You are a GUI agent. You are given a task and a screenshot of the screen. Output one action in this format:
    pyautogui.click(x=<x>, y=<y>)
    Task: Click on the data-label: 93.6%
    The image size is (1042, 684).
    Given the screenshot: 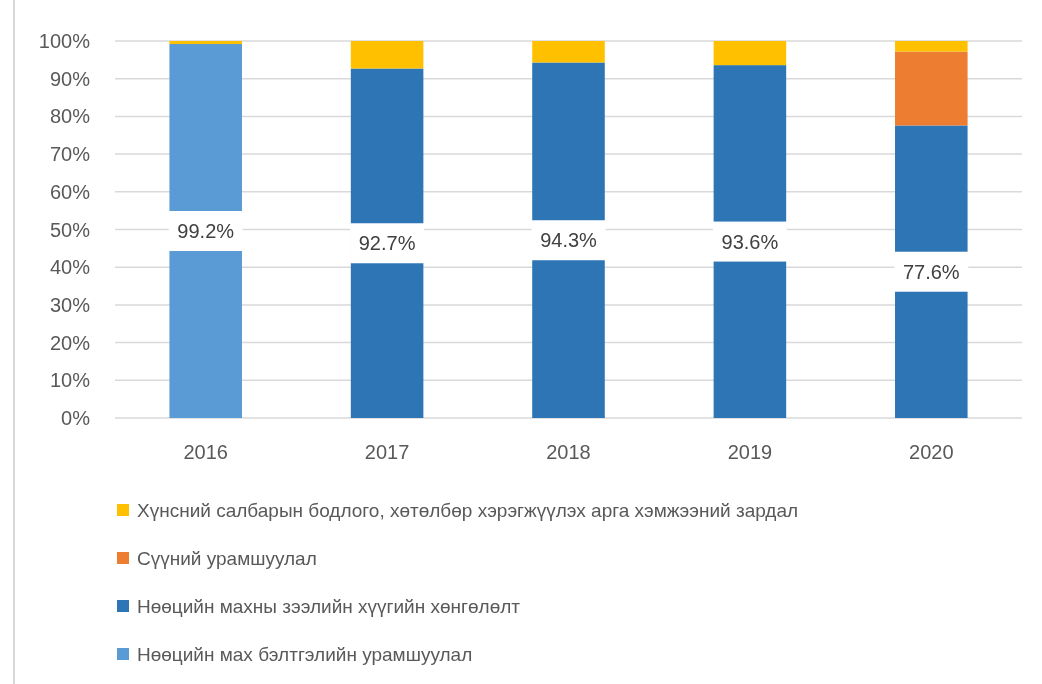 What is the action you would take?
    pyautogui.click(x=750, y=241)
    